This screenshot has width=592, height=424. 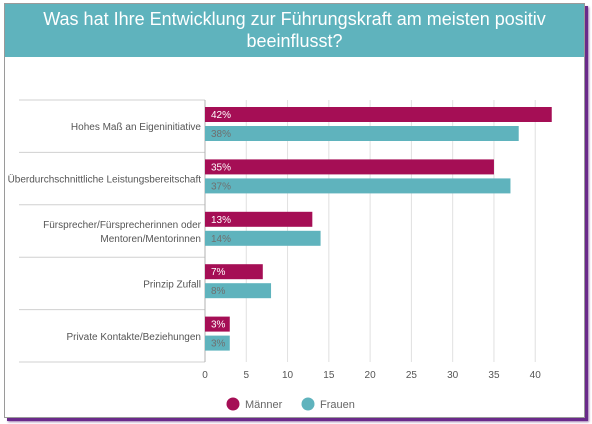 I want to click on legend-marker-maenner, so click(x=233, y=404).